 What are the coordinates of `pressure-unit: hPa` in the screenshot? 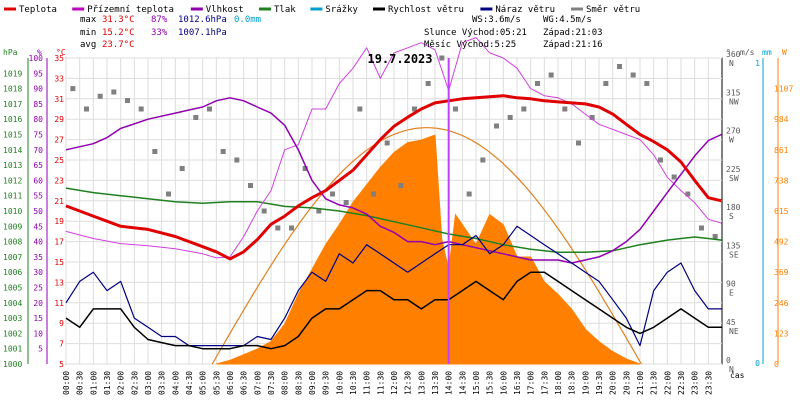 It's located at (10, 52).